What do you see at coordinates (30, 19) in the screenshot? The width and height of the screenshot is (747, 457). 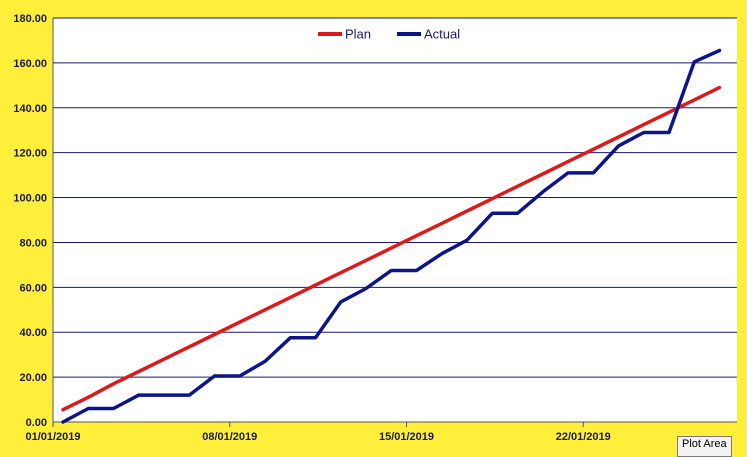 I see `y-tick-label: 180.00` at bounding box center [30, 19].